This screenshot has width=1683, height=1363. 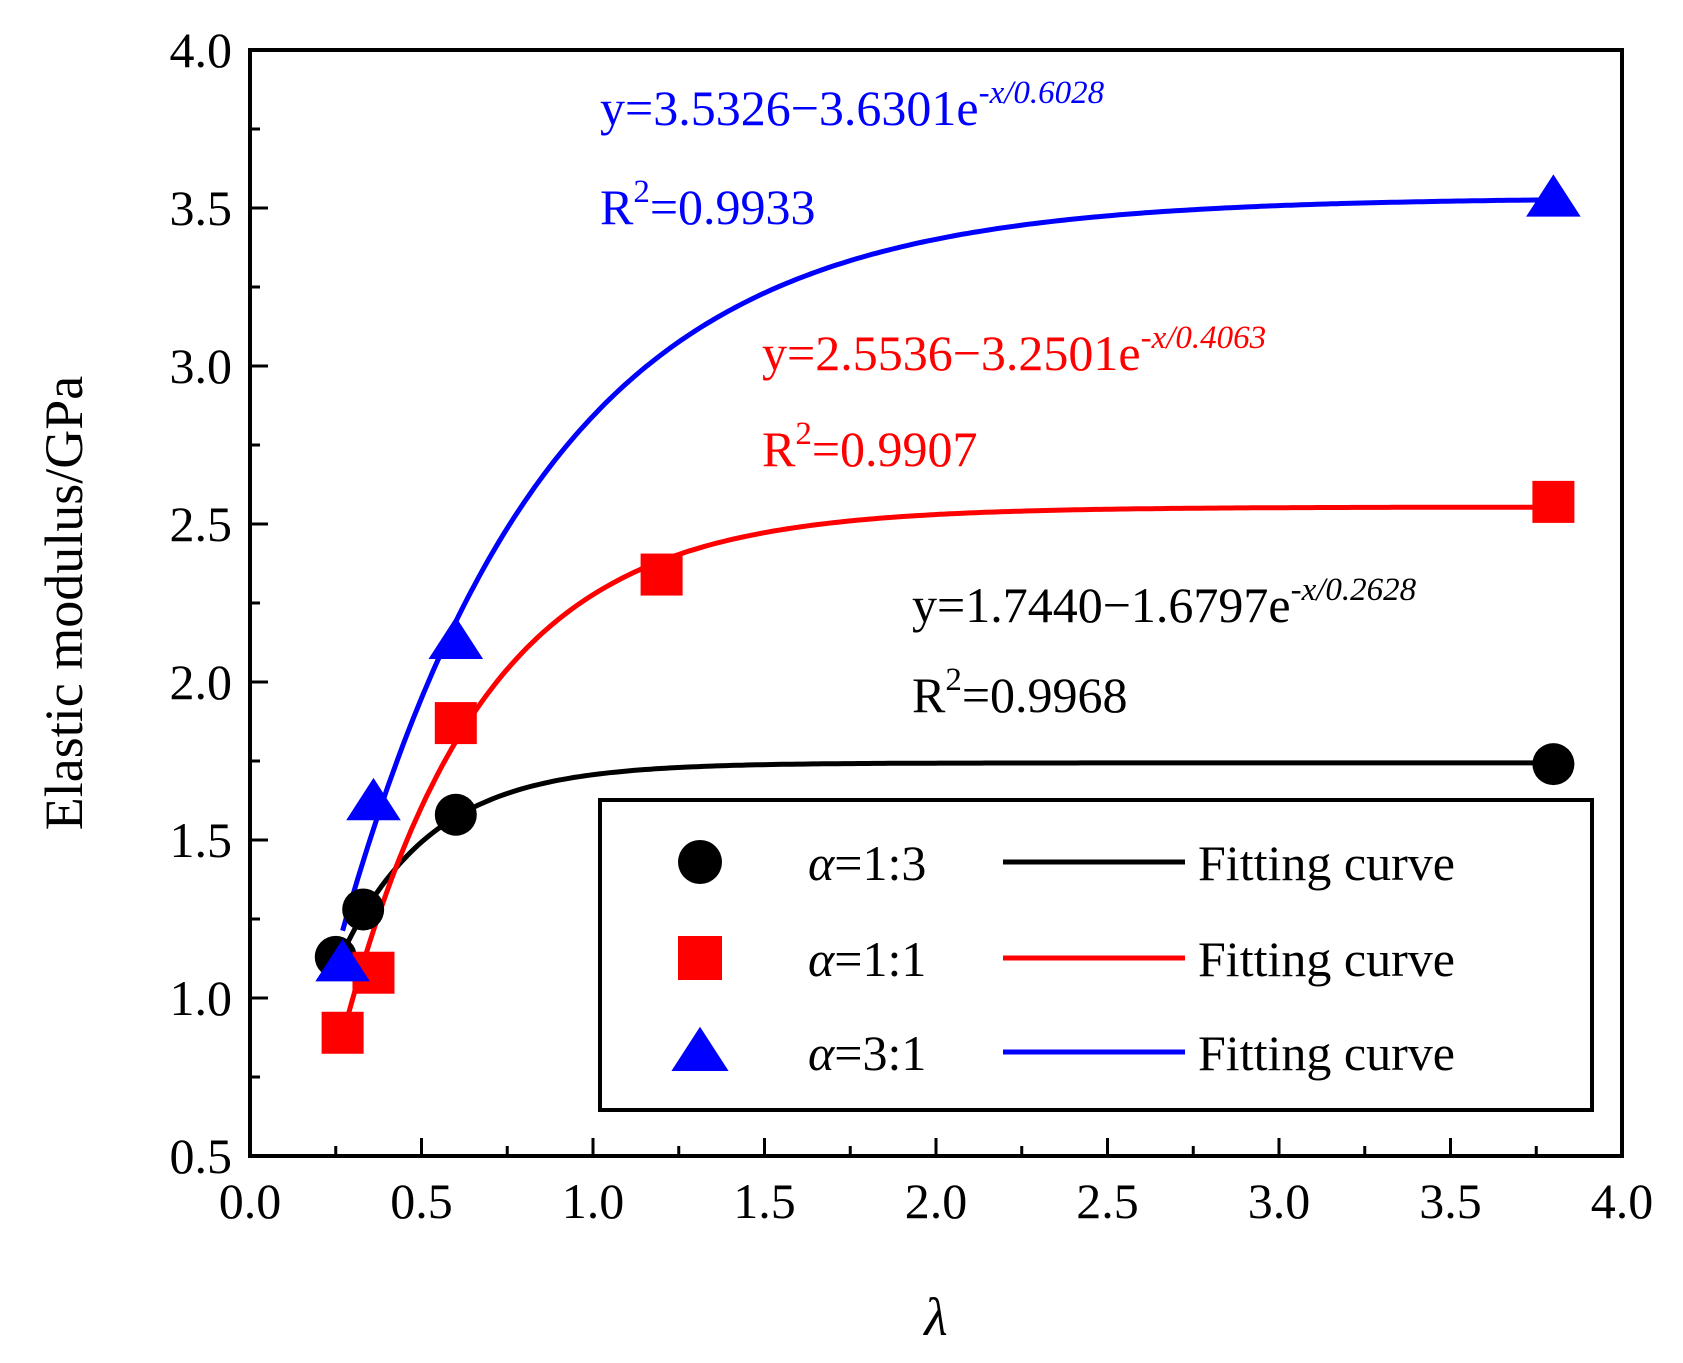 What do you see at coordinates (936, 1201) in the screenshot?
I see `x-tick-label: 2.0` at bounding box center [936, 1201].